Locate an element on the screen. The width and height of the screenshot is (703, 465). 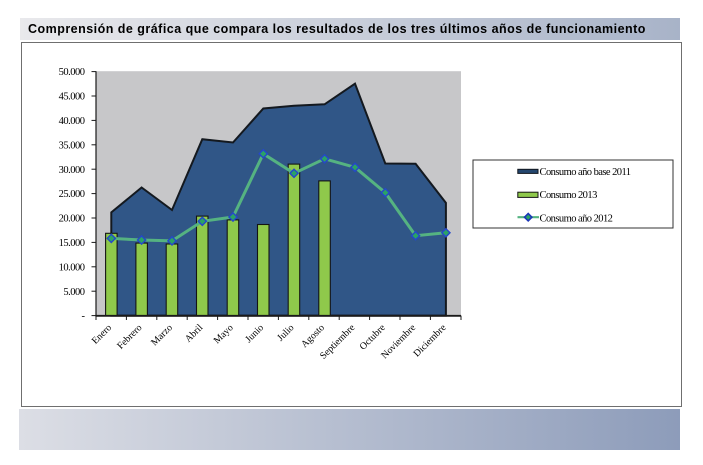
svg-text: Consumo año 2012 is located at coordinates (576, 218).